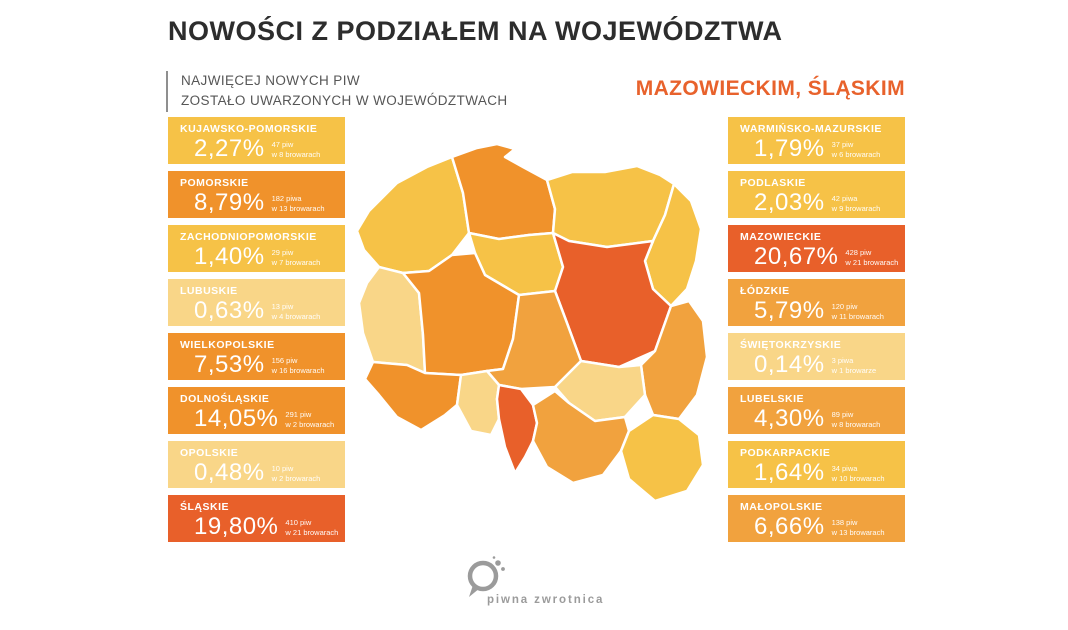 This screenshot has width=1068, height=630. What do you see at coordinates (854, 366) in the screenshot?
I see `region-detail: 3 piwa w 1 browarze` at bounding box center [854, 366].